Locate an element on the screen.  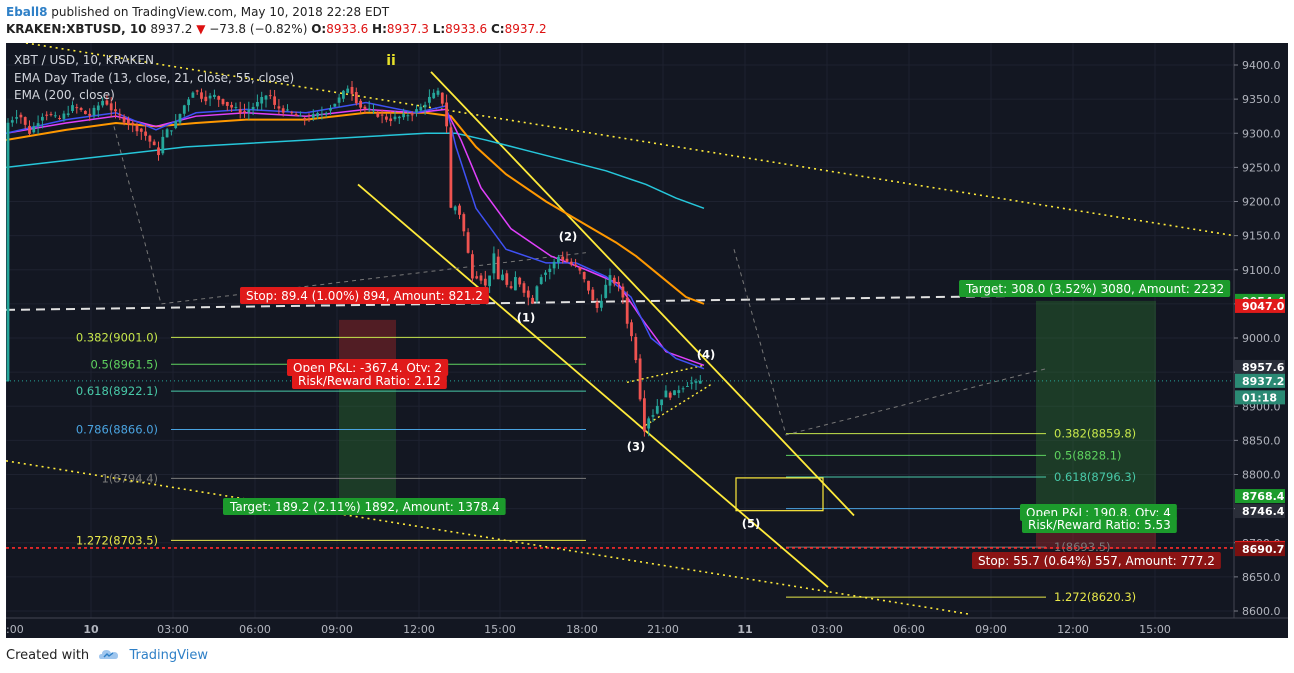
legend-ema-200: EMA (200, close) is located at coordinates (64, 95).